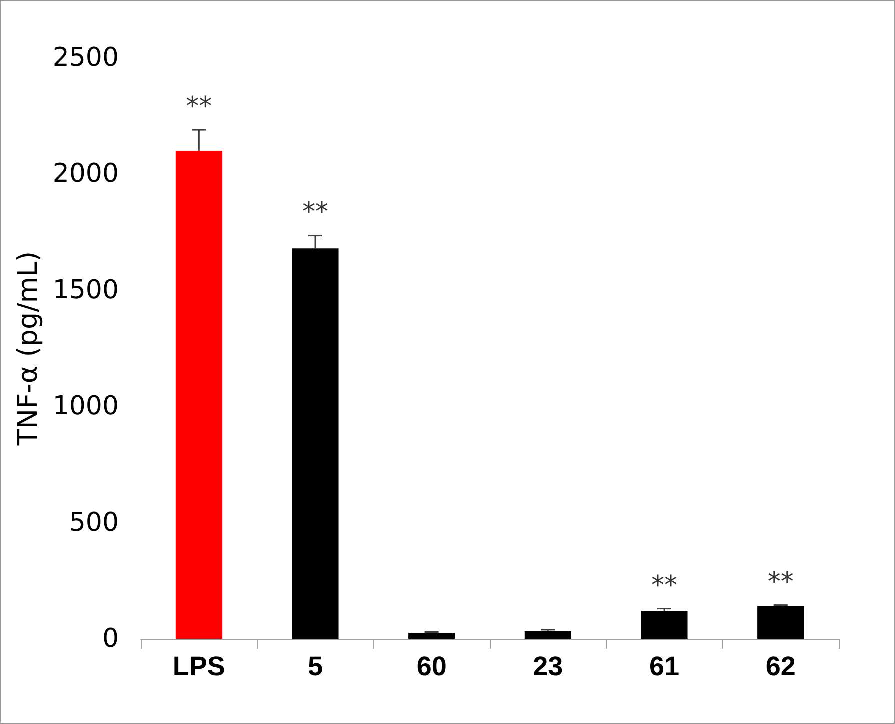 The width and height of the screenshot is (895, 724). What do you see at coordinates (94, 523) in the screenshot?
I see `y-tick-label: 500` at bounding box center [94, 523].